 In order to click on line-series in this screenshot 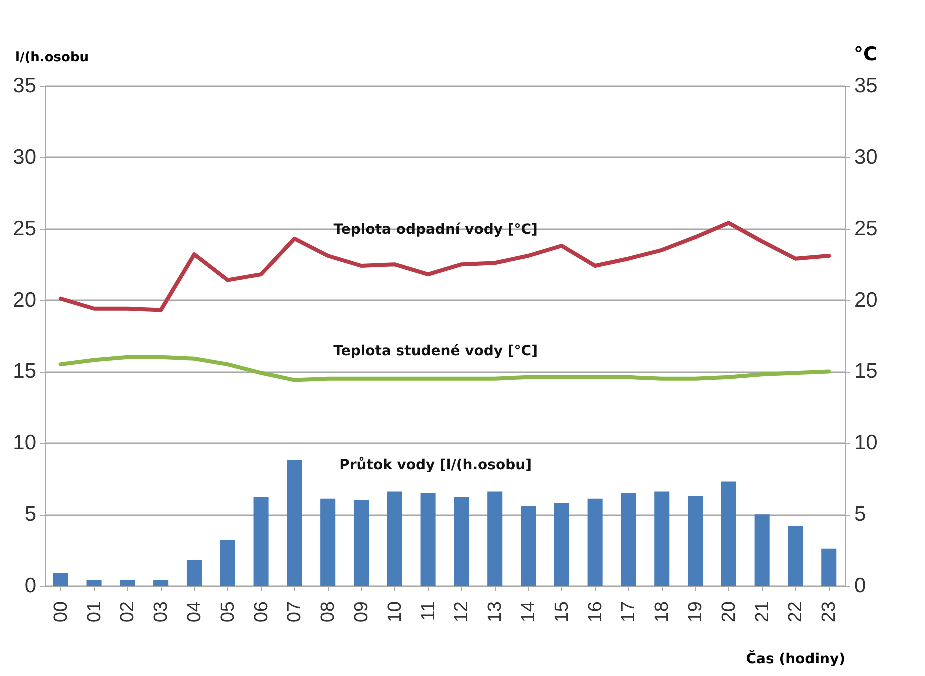, I will do `click(445, 266)`.